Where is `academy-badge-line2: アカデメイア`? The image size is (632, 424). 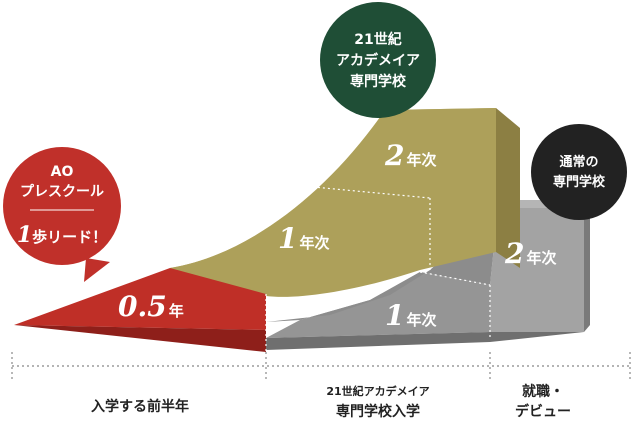 academy-badge-line2: アカデメイア is located at coordinates (378, 60).